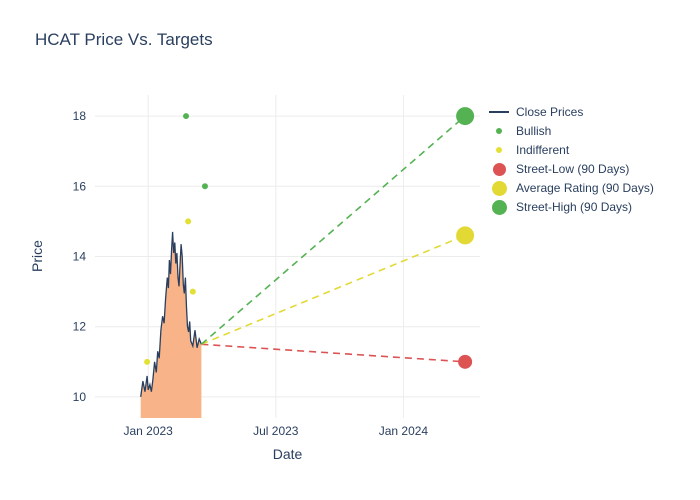 Image resolution: width=700 pixels, height=500 pixels. Describe the element at coordinates (585, 188) in the screenshot. I see `legend-item-label: Average Rating (90 Days)` at that location.